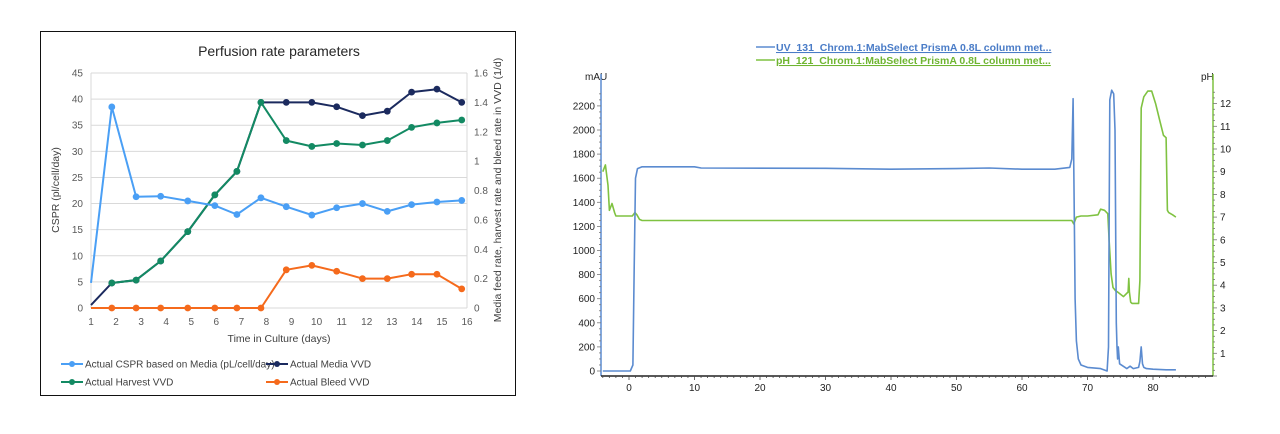 Image resolution: width=1280 pixels, height=434 pixels. What do you see at coordinates (80, 309) in the screenshot?
I see `y-tick-label: 0` at bounding box center [80, 309].